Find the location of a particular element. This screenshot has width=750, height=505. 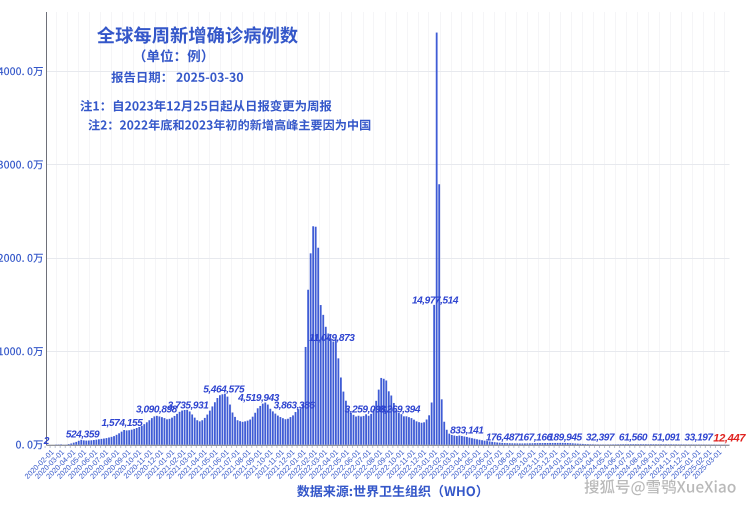

svg-text: 51,091 is located at coordinates (666, 438).